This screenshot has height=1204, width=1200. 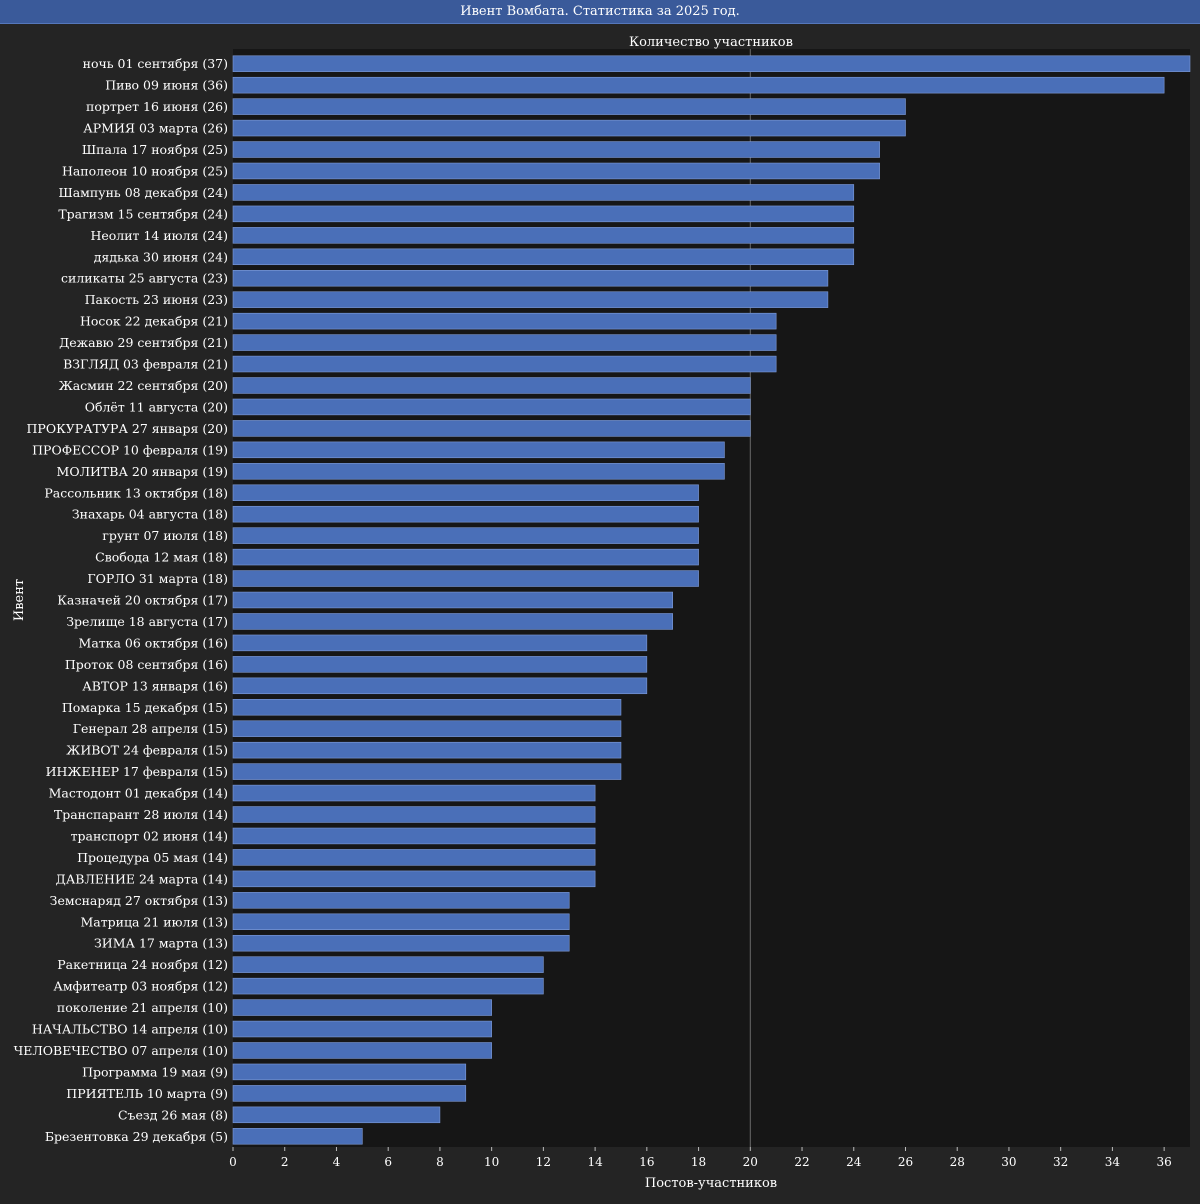 What do you see at coordinates (143, 192) in the screenshot?
I see `category-label: Шампунь 08 декабря (24)` at bounding box center [143, 192].